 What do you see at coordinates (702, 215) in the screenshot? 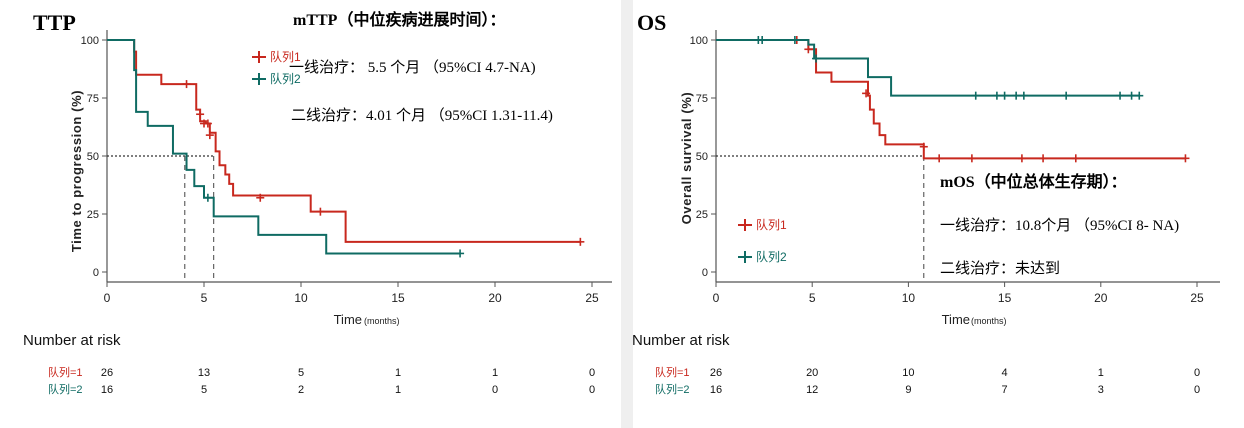
I see `os-ytick-label: 25` at bounding box center [702, 215].